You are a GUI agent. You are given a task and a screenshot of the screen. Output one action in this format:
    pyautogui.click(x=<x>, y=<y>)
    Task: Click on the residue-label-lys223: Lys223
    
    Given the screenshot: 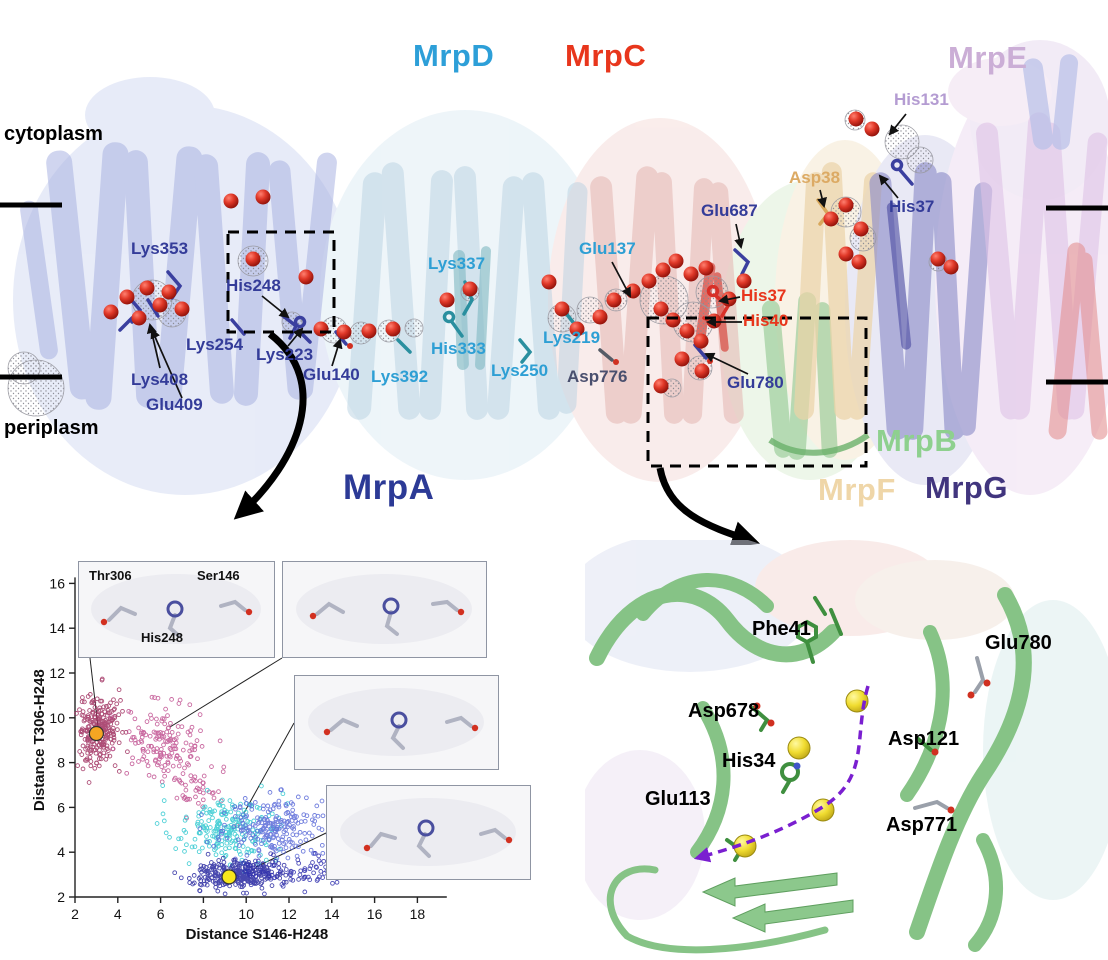 What is the action you would take?
    pyautogui.click(x=285, y=354)
    